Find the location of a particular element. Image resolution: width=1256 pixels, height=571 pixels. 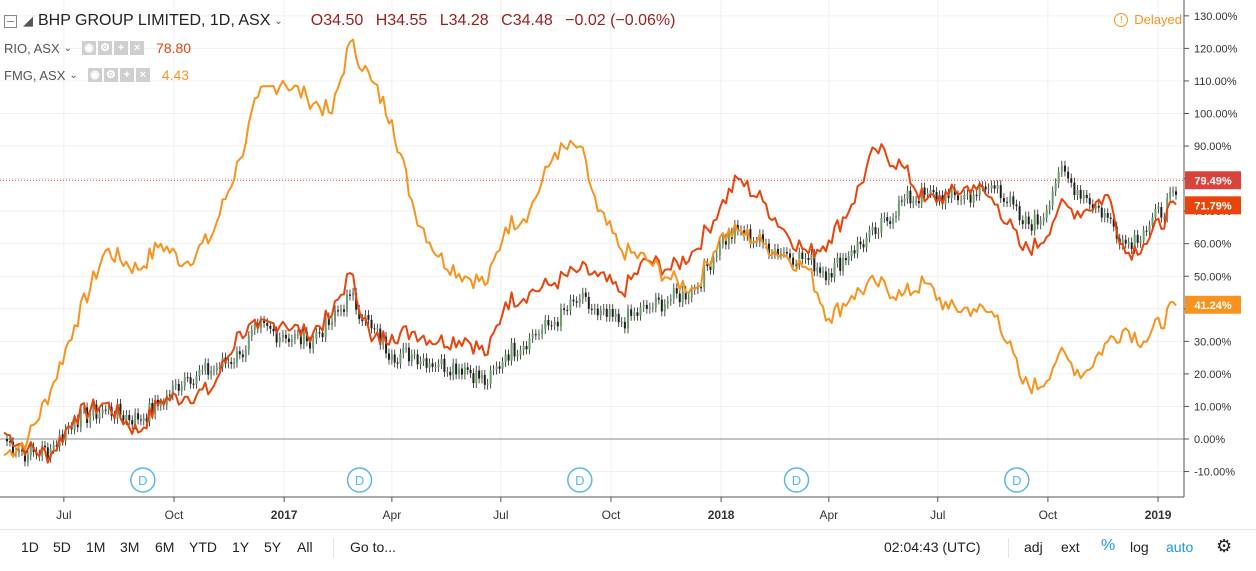

timeframe-1y: 1Y is located at coordinates (241, 547).